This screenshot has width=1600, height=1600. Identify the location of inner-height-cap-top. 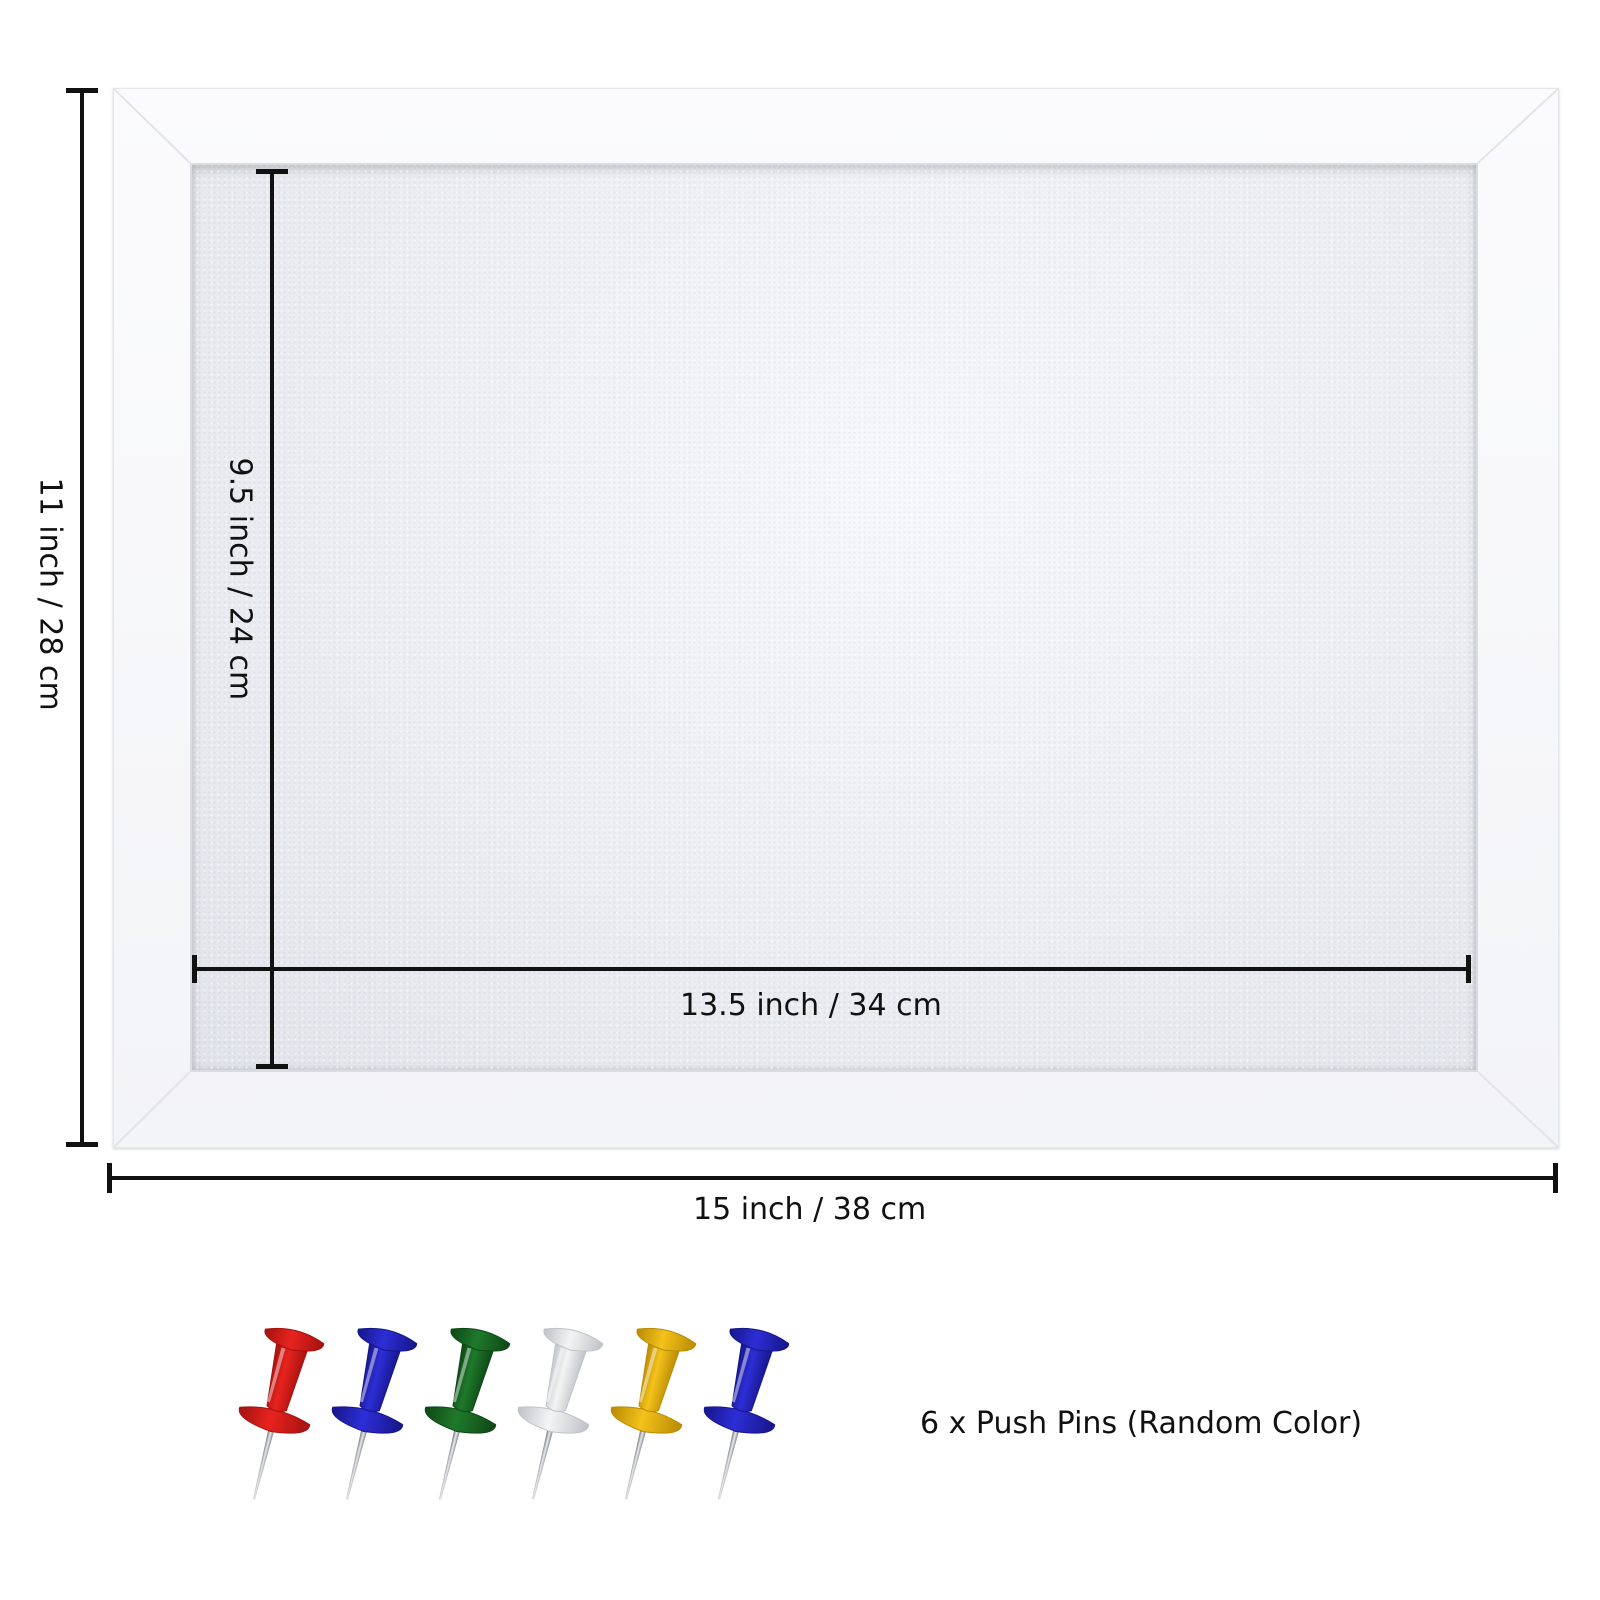
(272, 171).